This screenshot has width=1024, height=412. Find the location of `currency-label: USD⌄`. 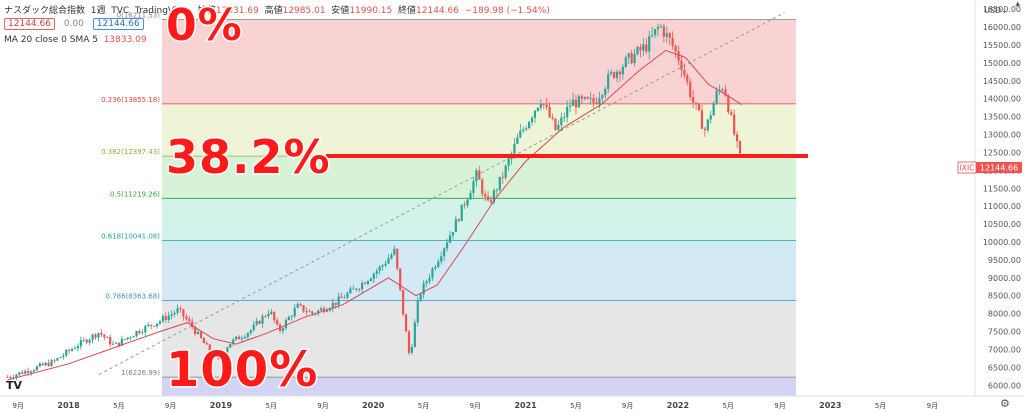

currency-label: USD⌄ is located at coordinates (996, 10).